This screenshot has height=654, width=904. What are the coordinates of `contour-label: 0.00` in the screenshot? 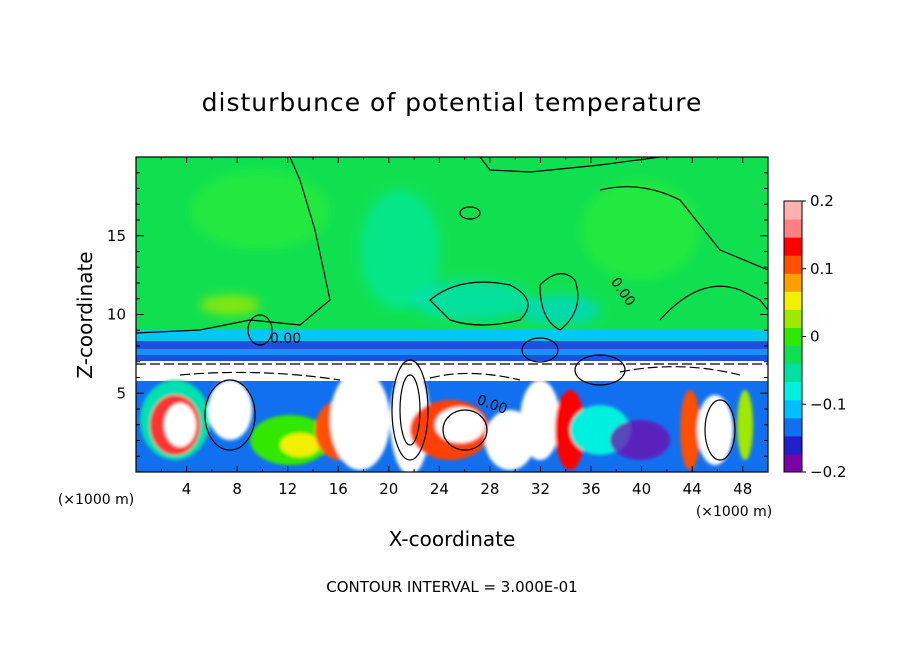 It's located at (285, 339).